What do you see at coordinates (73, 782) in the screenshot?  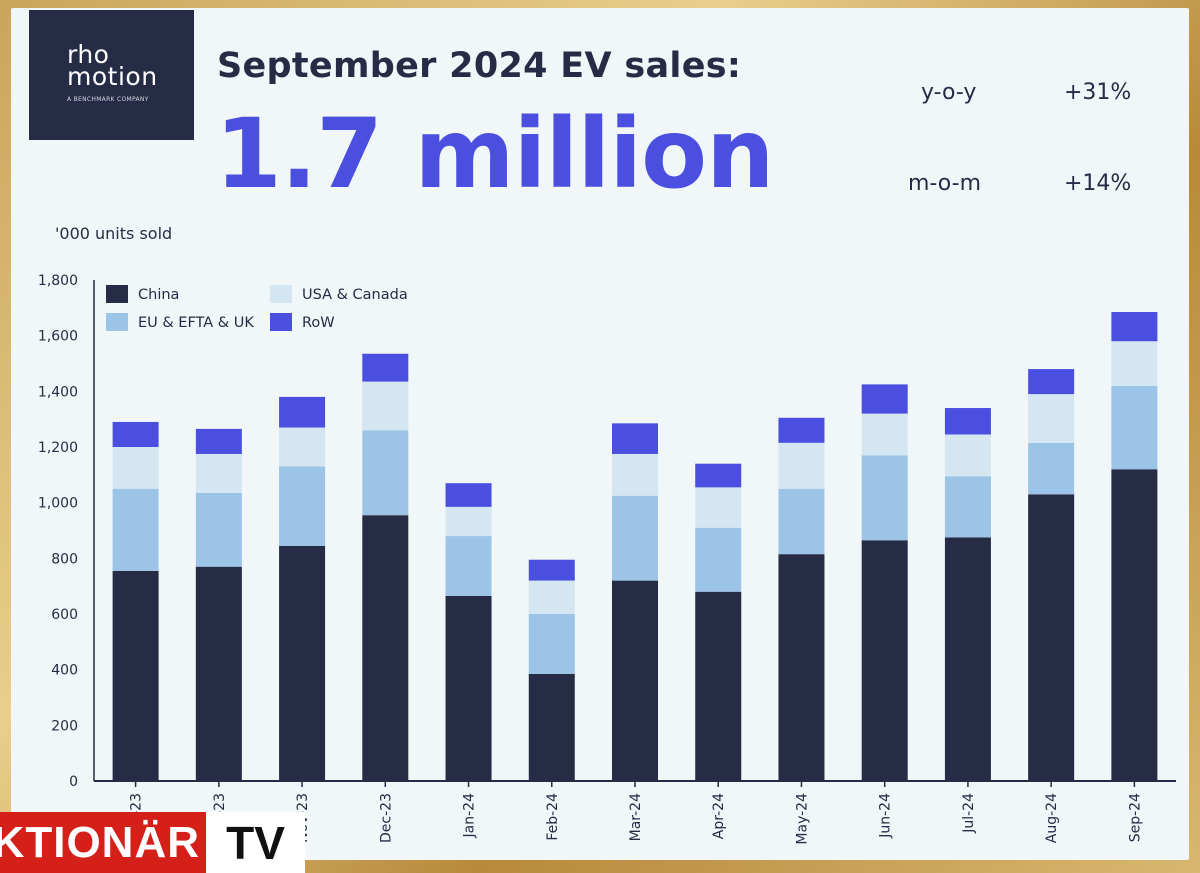 I see `y-tick-label: 0` at bounding box center [73, 782].